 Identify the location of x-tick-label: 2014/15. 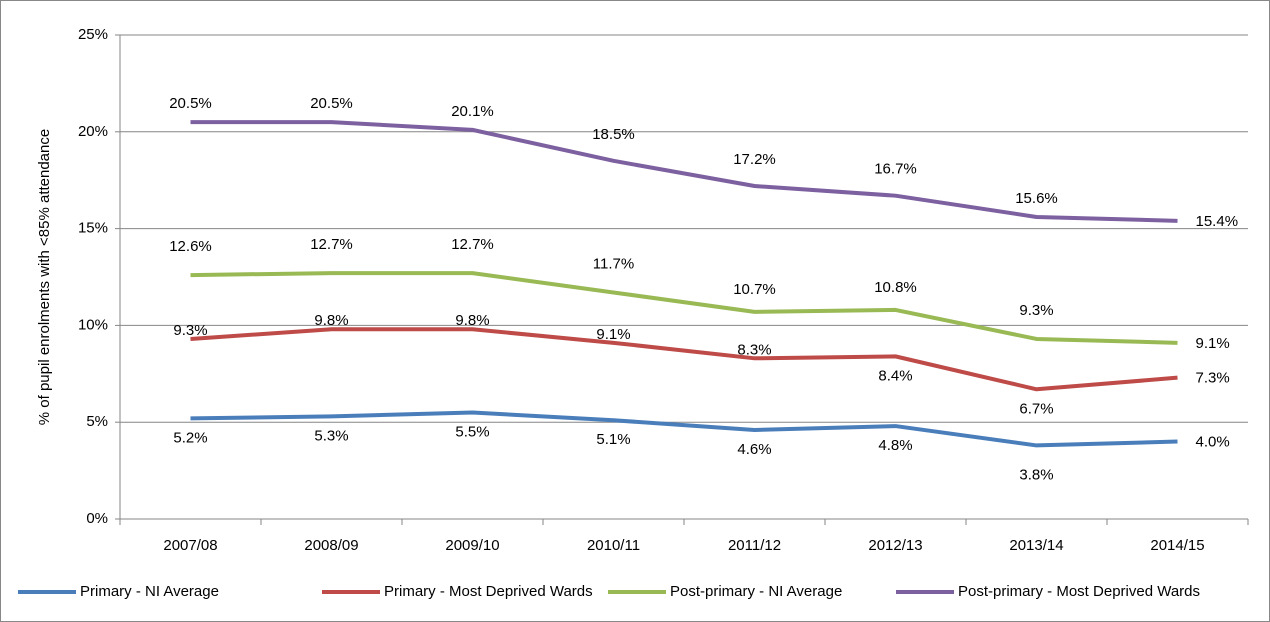
(1177, 545).